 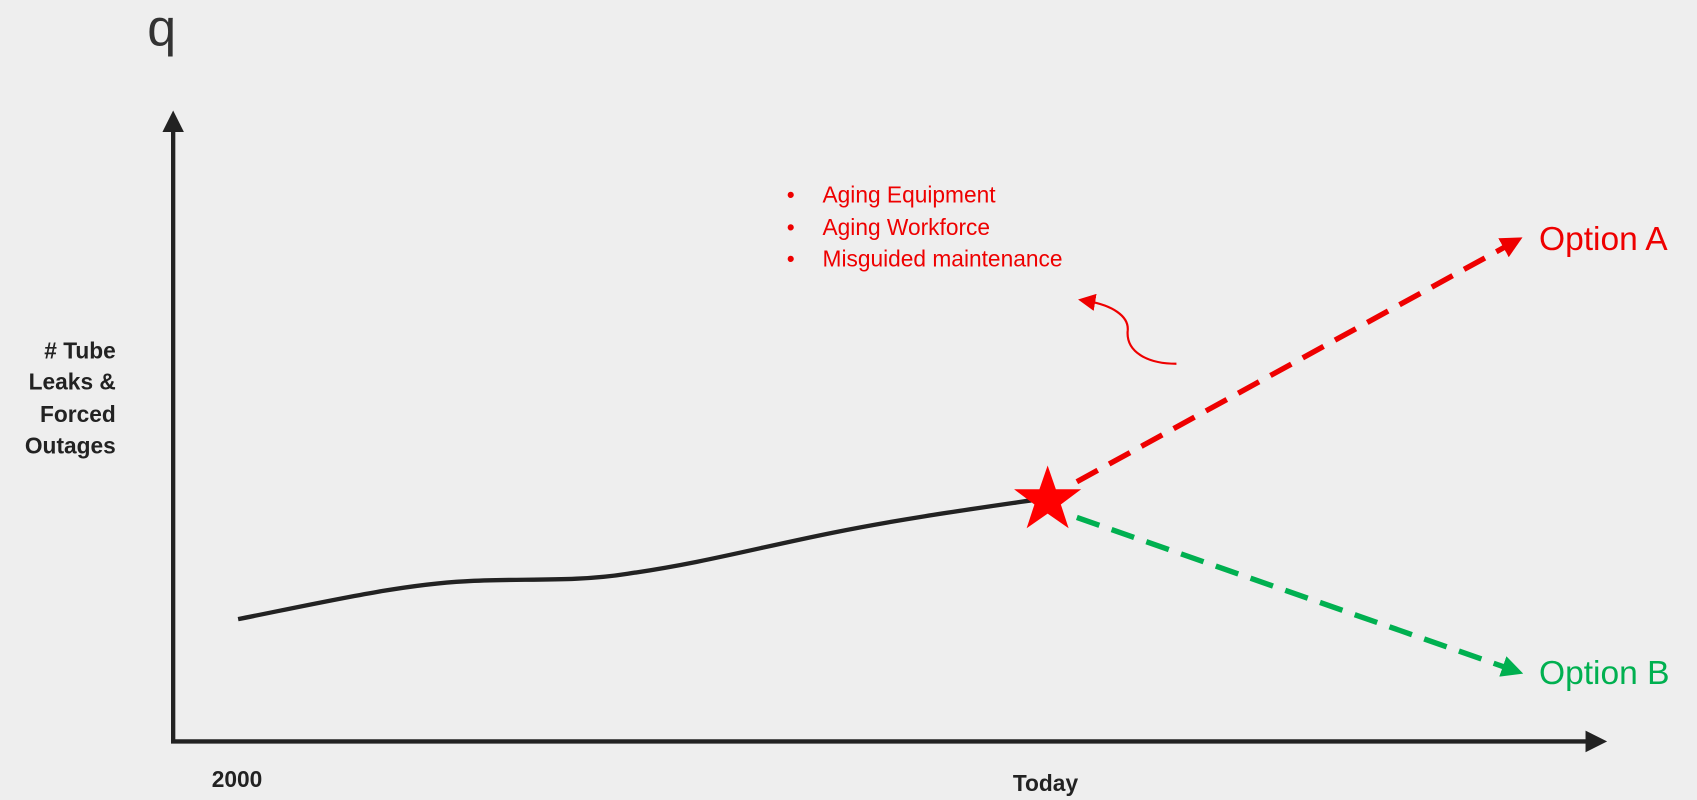 I want to click on y-axis-label: # Tube, so click(x=80, y=350).